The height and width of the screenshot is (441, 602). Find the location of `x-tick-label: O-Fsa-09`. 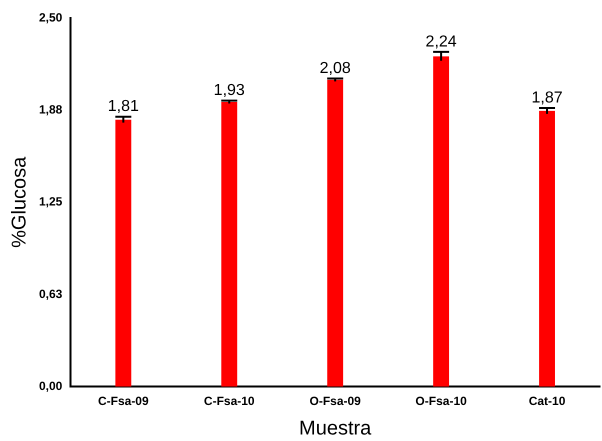

x-tick-label: O-Fsa-09 is located at coordinates (336, 401).